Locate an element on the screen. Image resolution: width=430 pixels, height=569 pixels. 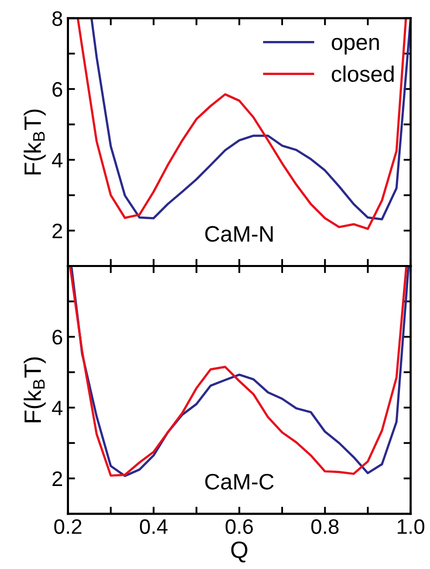
annotation: CaM-N is located at coordinates (239, 234).